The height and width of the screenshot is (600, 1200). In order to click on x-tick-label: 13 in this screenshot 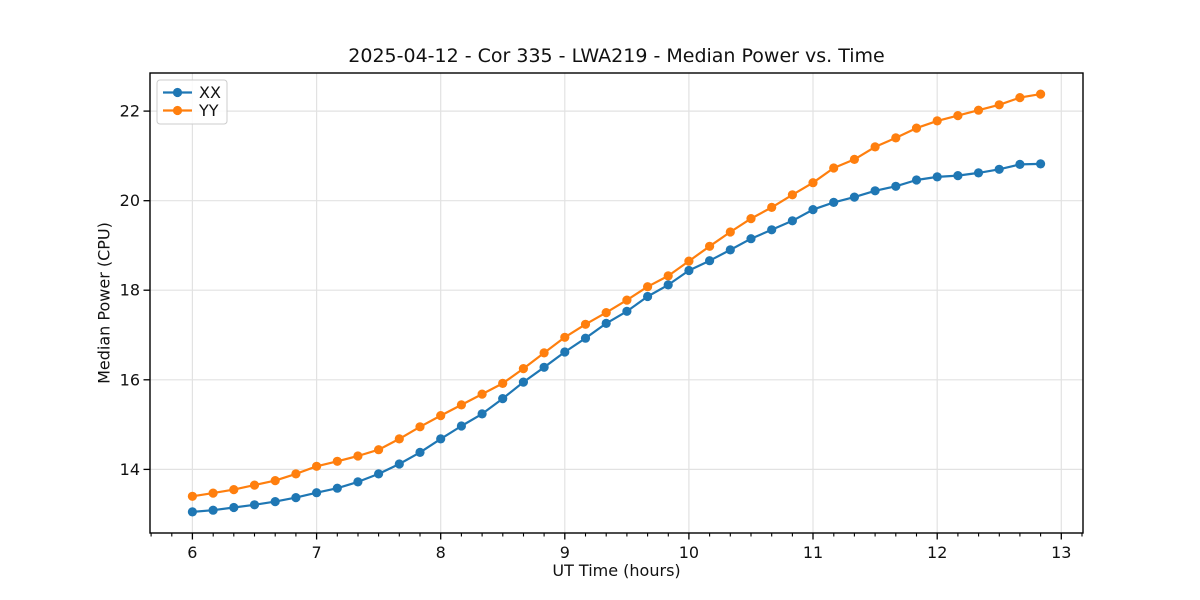, I will do `click(1061, 552)`.